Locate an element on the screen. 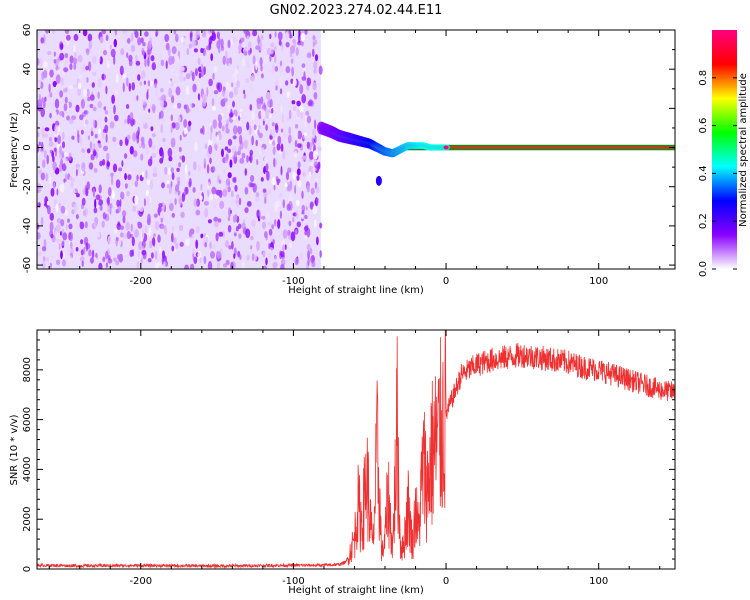  spectrogram-ytick-label: -60 is located at coordinates (27, 265).